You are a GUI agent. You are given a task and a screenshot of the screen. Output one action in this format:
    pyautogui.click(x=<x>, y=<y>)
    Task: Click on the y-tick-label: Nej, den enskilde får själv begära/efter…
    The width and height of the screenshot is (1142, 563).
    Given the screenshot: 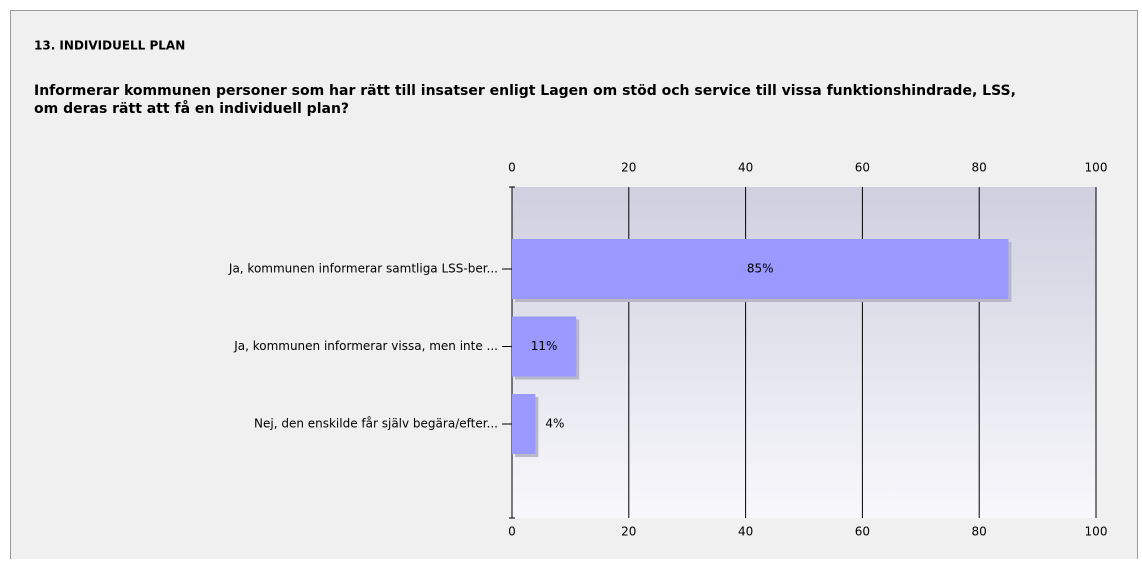 What is the action you would take?
    pyautogui.click(x=376, y=424)
    